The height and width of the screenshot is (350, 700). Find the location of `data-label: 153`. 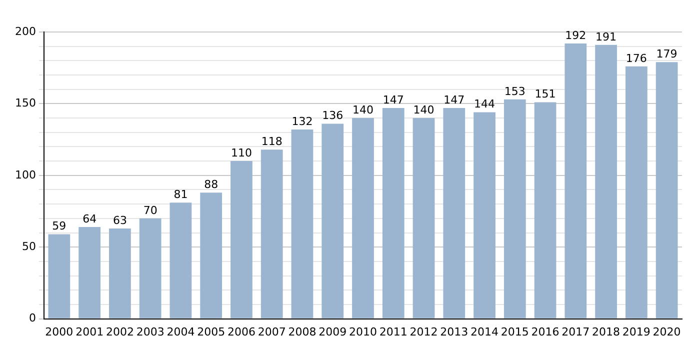

data-label: 153 is located at coordinates (515, 91).